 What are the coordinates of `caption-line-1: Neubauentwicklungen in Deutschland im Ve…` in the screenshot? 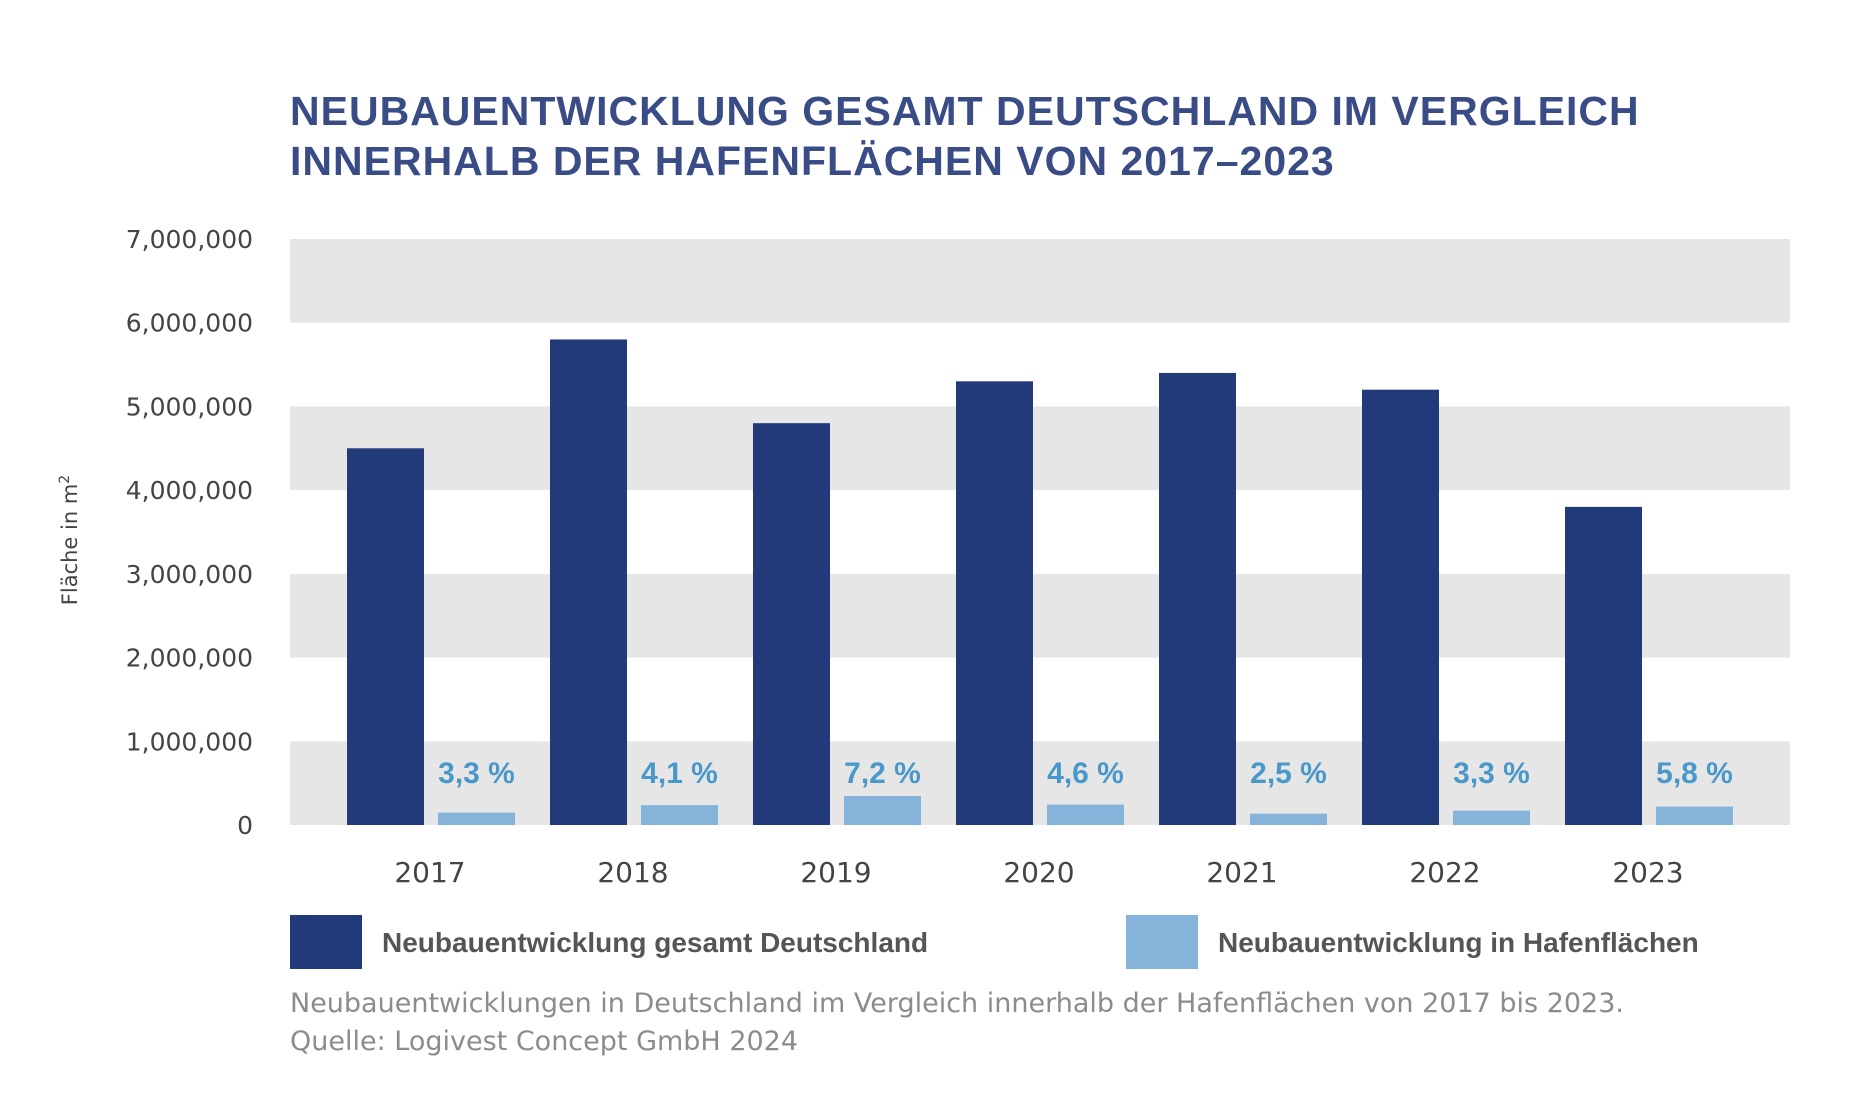 It's located at (957, 1003).